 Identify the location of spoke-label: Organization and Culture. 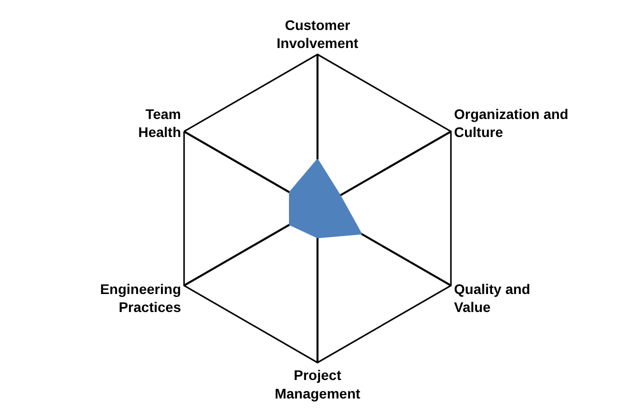
(511, 123).